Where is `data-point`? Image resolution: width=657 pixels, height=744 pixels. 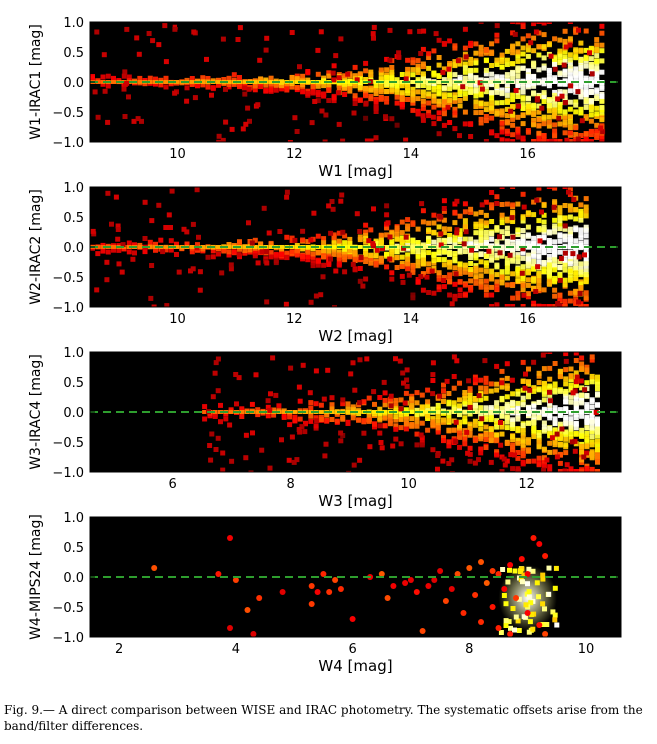 data-point is located at coordinates (545, 634).